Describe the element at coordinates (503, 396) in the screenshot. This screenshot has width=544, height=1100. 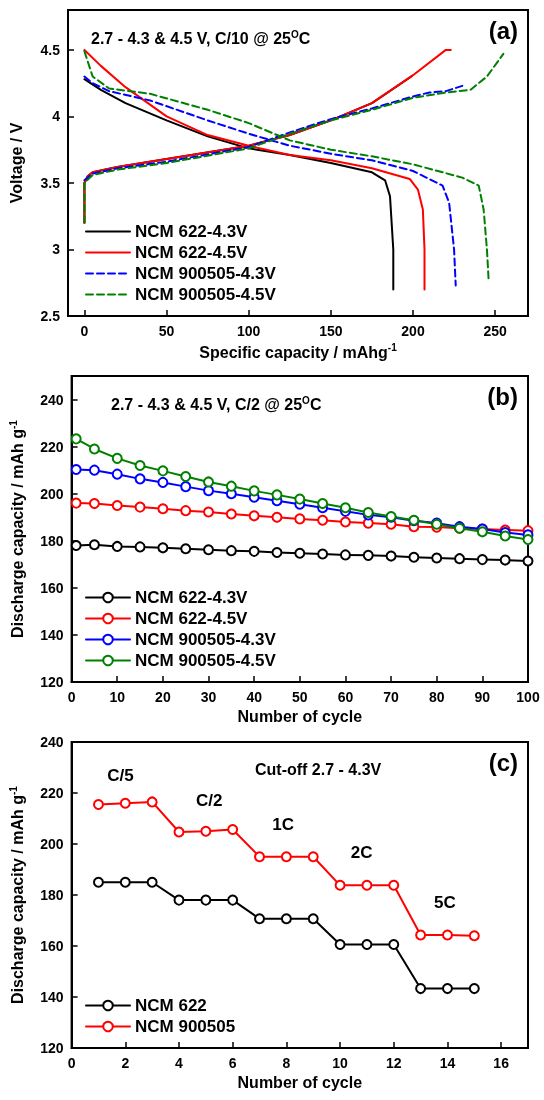
I see `annotation: (b)` at that location.